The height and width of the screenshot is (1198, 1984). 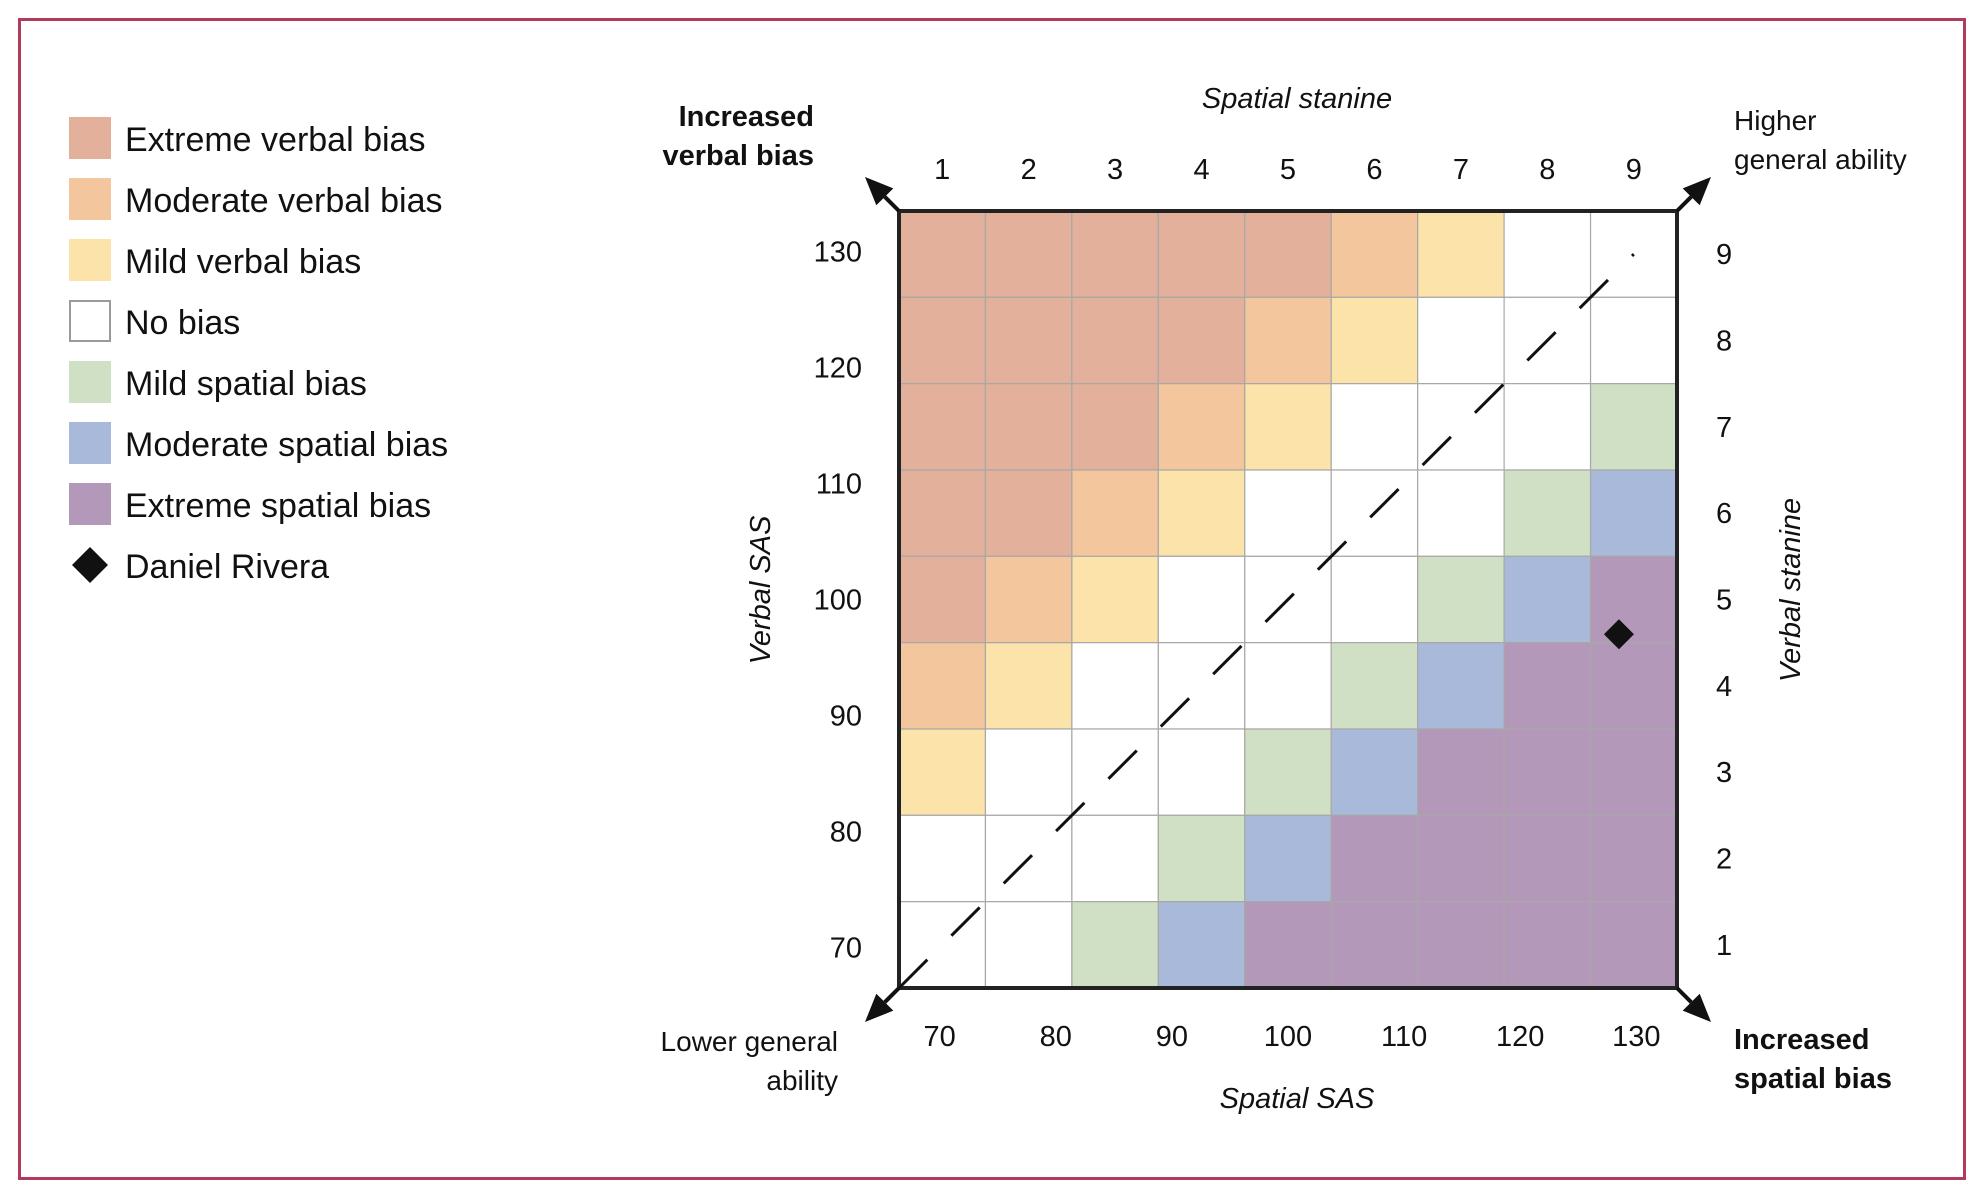 What do you see at coordinates (761, 589) in the screenshot?
I see `y-axis-label: Verbal SAS` at bounding box center [761, 589].